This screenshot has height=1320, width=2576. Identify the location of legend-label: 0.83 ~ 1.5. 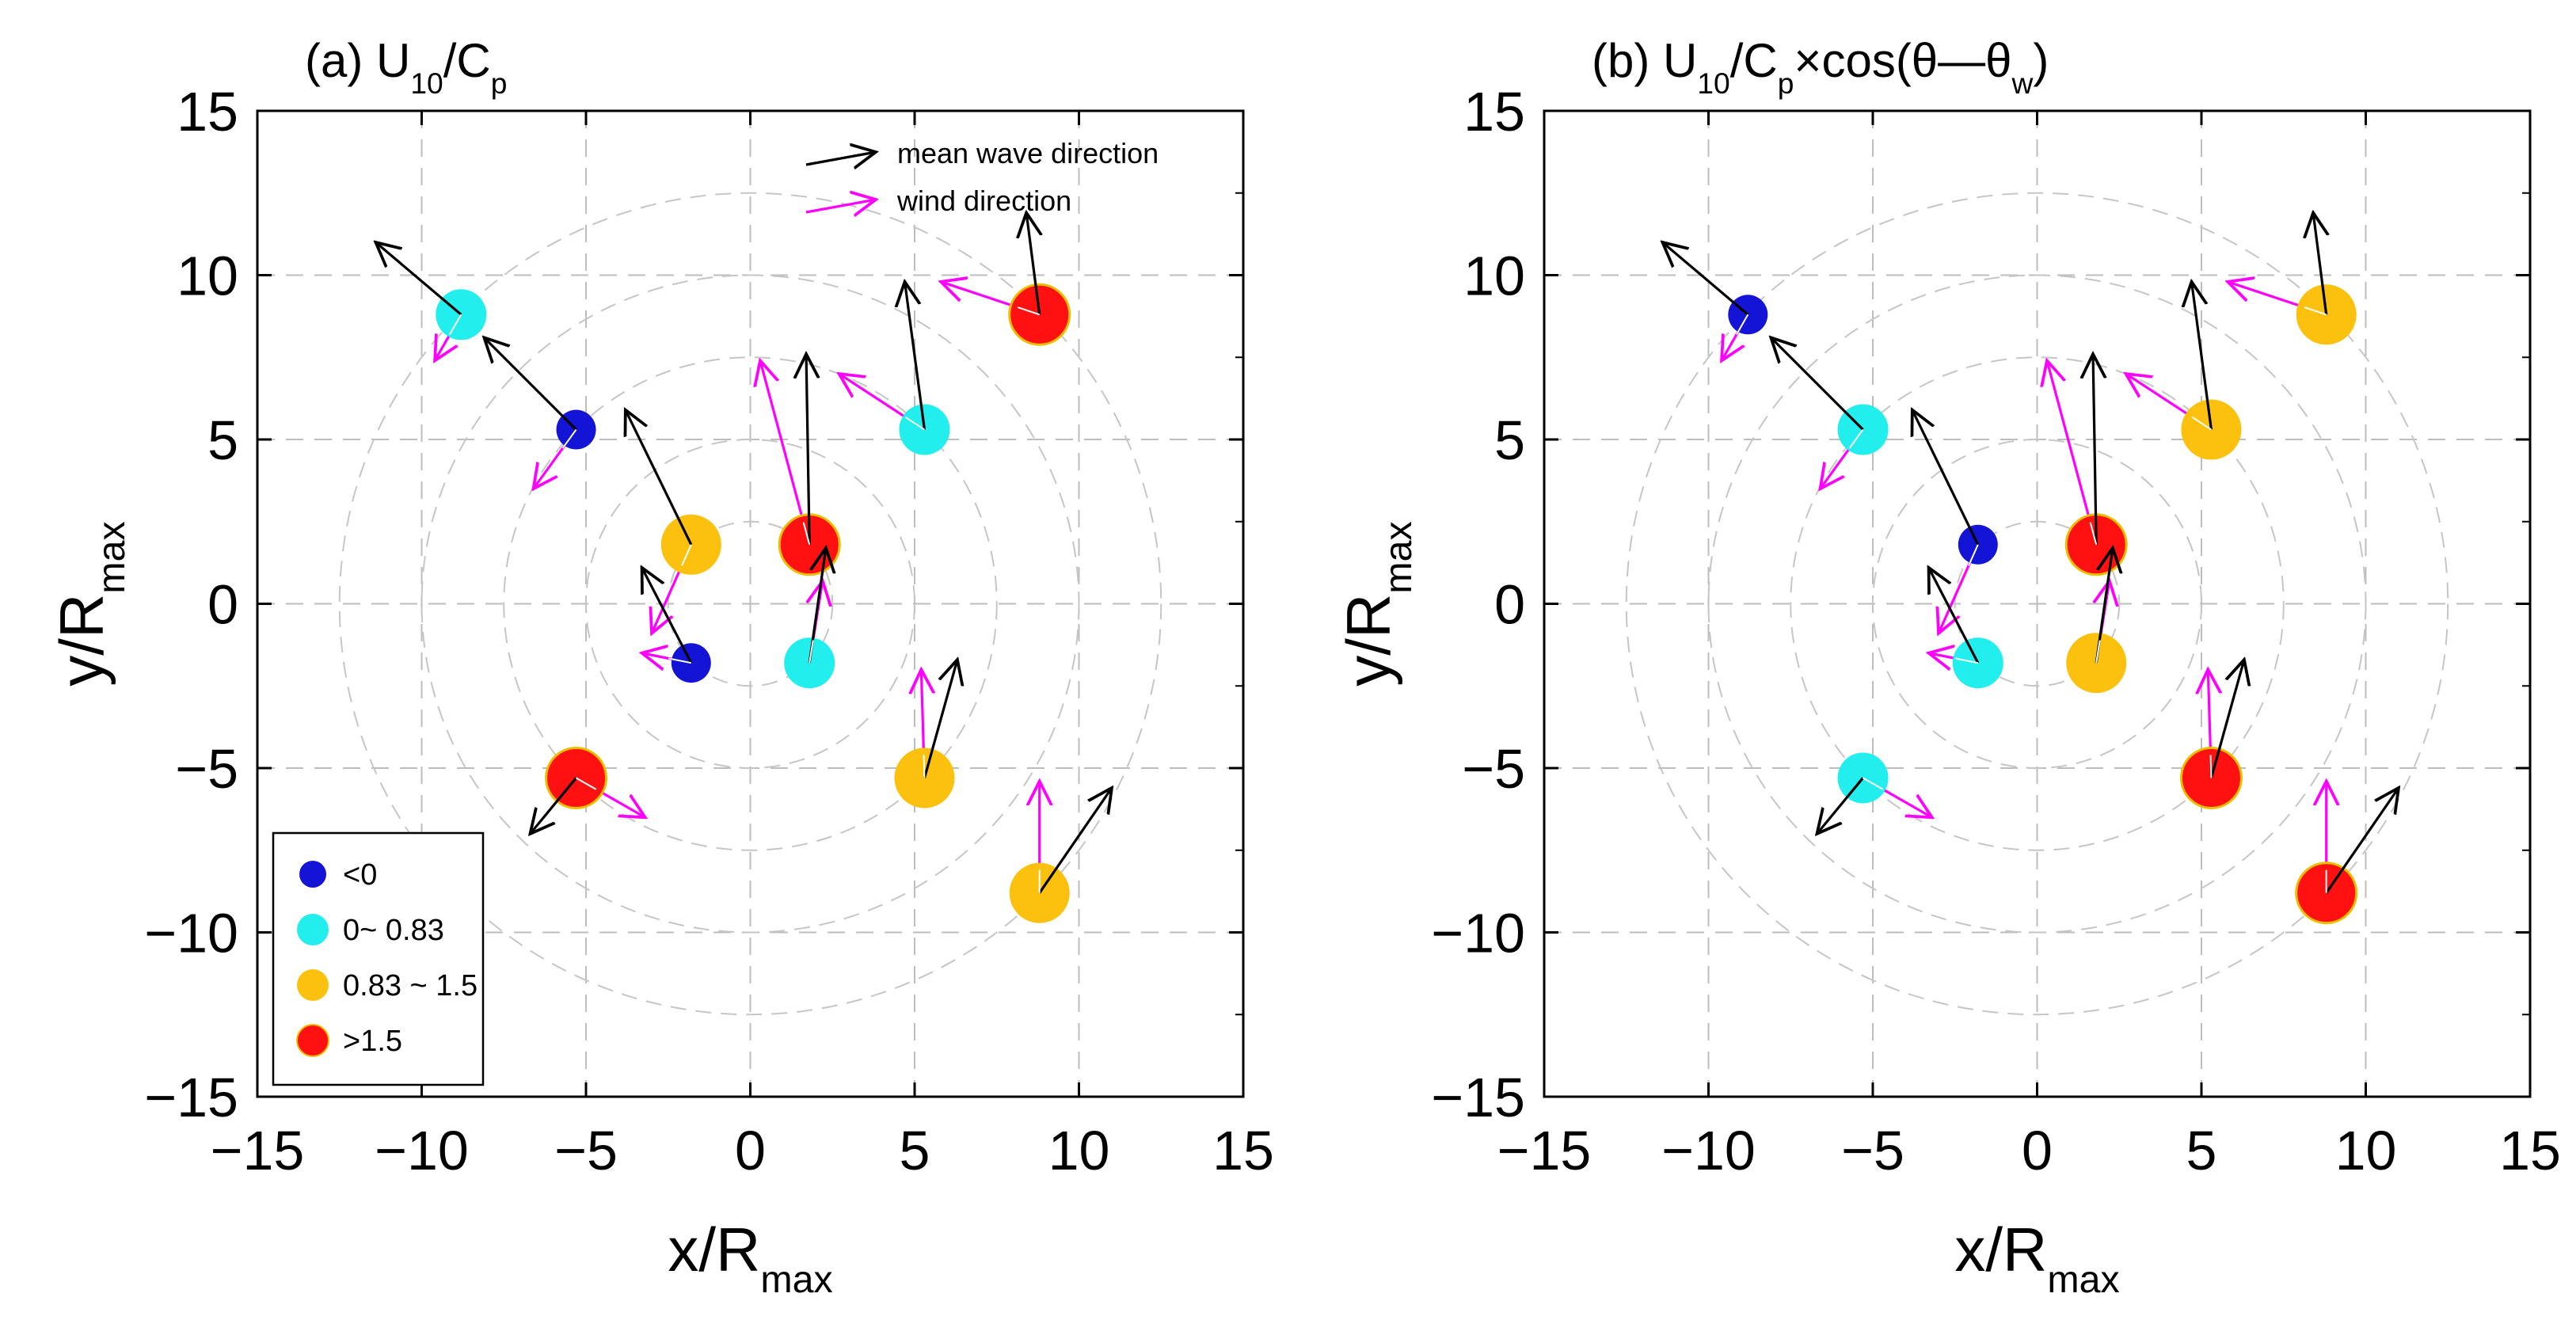
(410, 985).